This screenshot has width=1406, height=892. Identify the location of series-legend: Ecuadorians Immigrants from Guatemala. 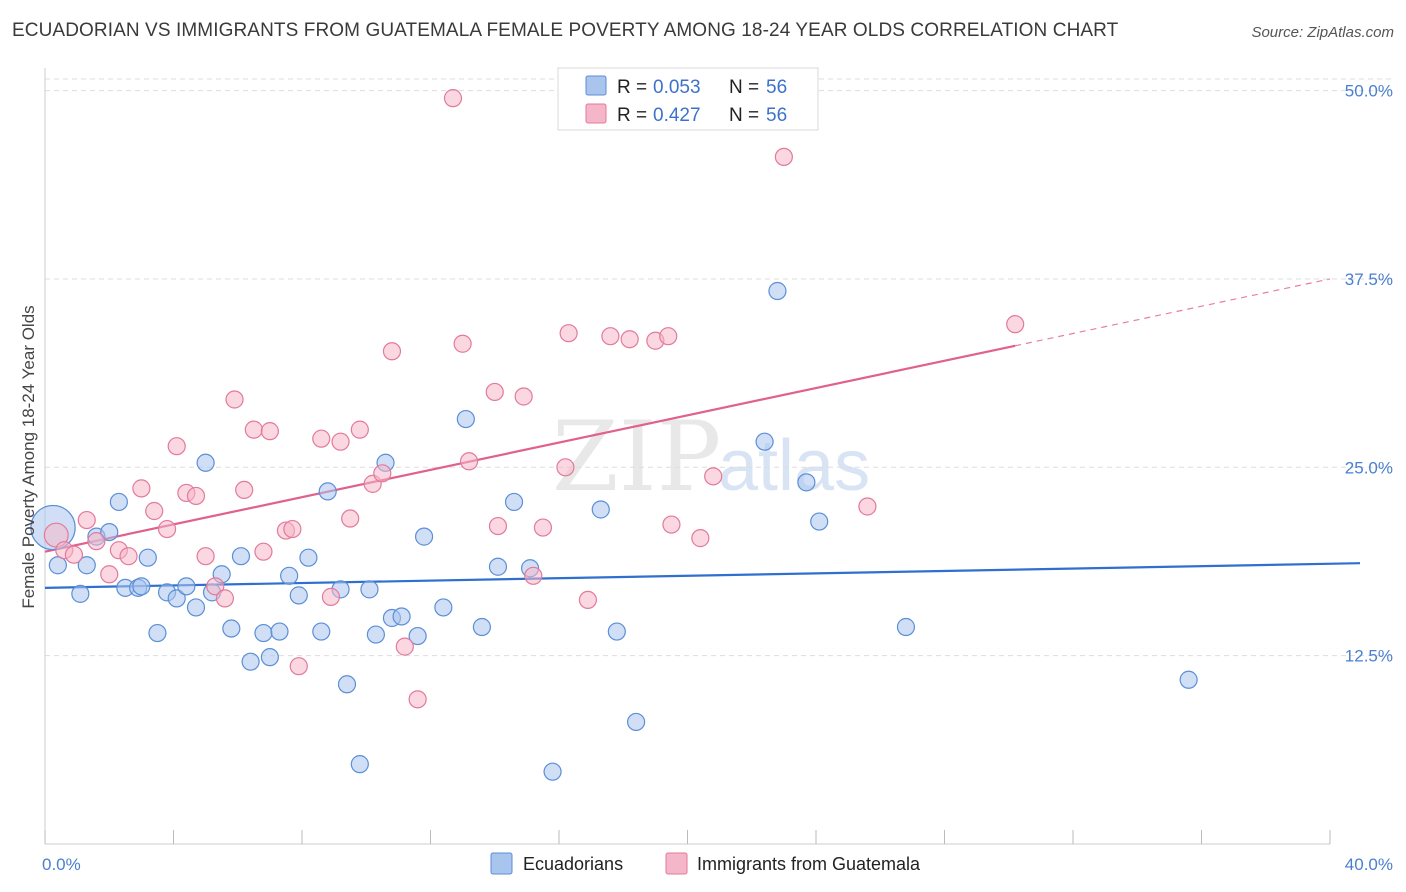
(705, 863).